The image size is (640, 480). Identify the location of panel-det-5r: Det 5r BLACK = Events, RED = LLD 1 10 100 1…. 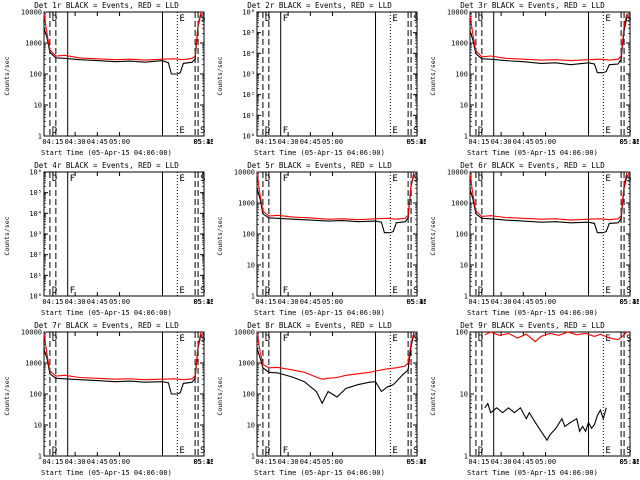
(319, 240).